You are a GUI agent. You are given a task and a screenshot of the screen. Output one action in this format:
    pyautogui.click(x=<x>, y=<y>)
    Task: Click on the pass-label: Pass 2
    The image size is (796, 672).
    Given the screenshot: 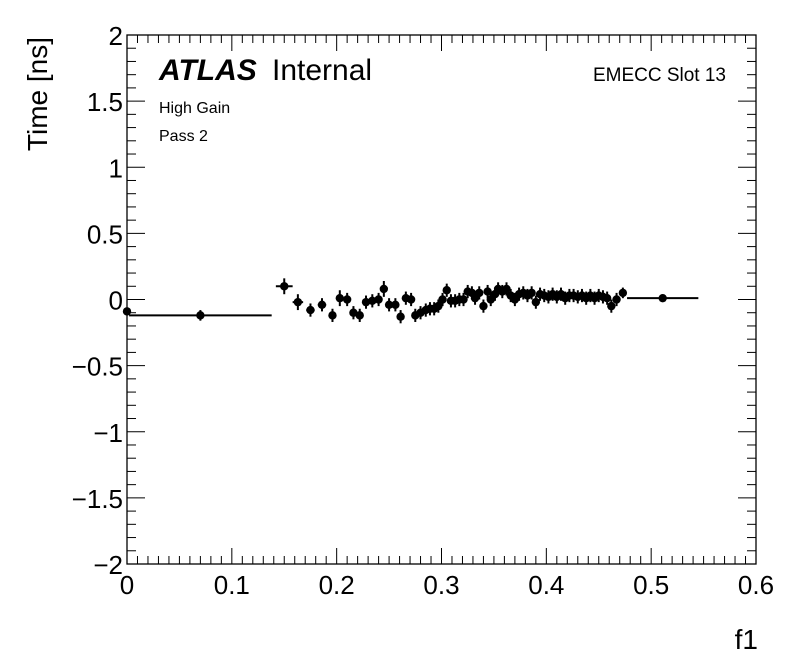 What is the action you would take?
    pyautogui.click(x=183, y=136)
    